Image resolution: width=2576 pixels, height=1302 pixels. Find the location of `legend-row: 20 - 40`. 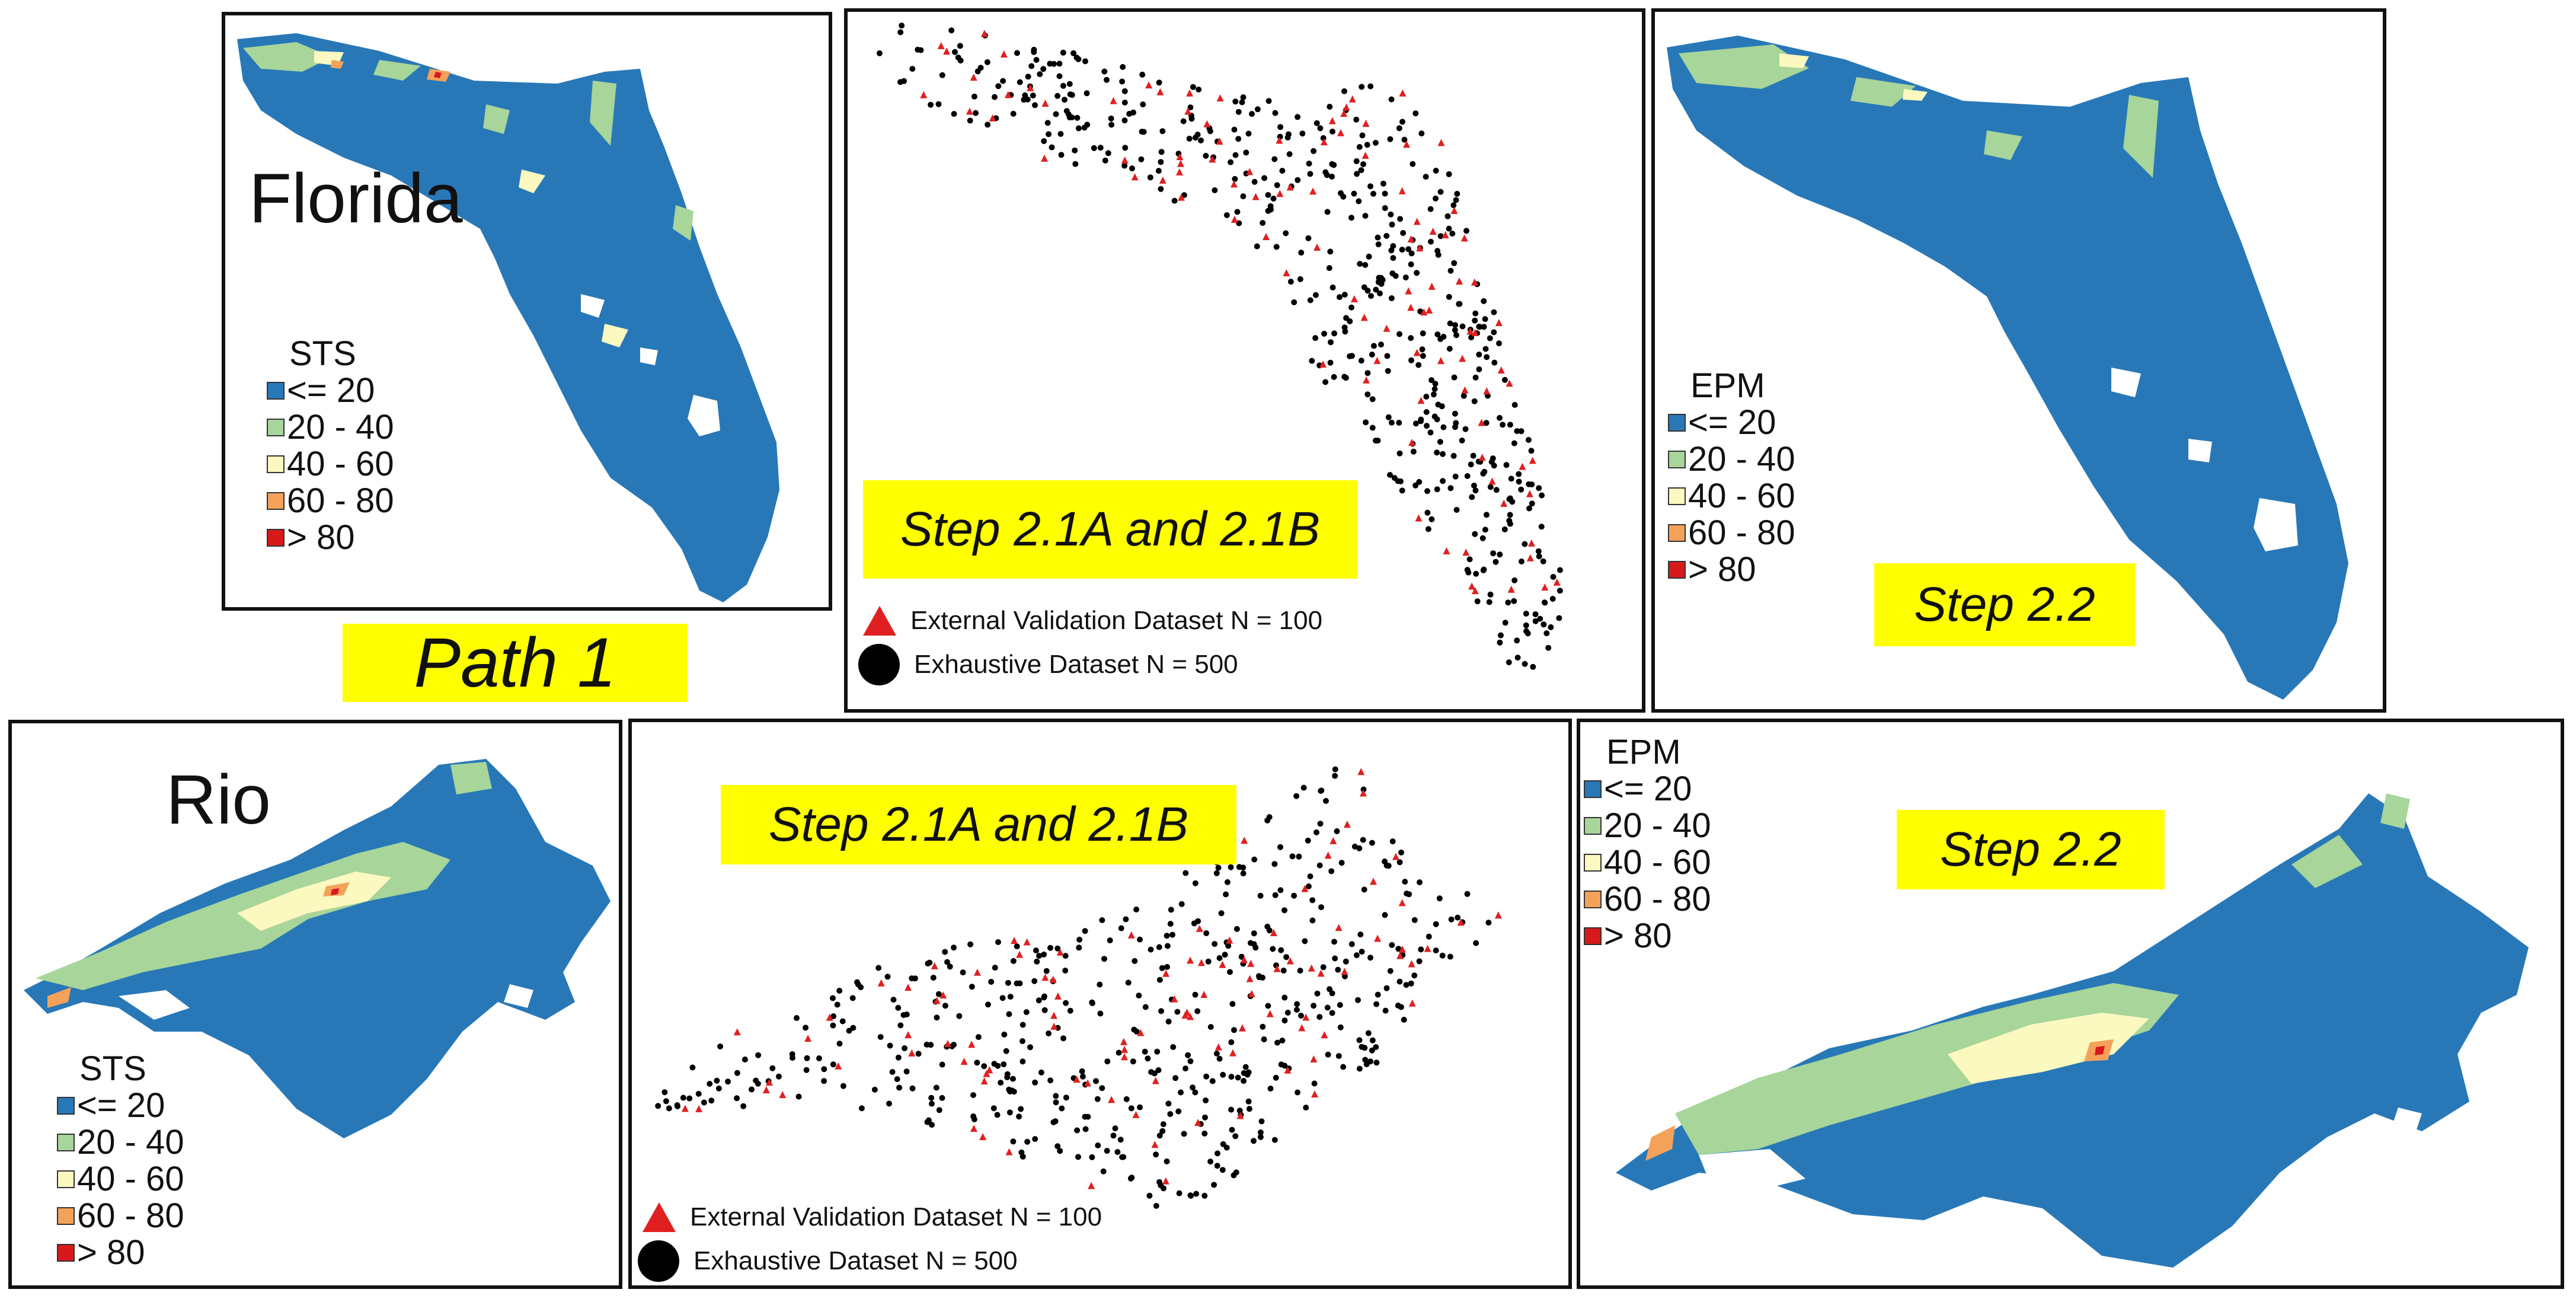

legend-row: 20 - 40 is located at coordinates (120, 1142).